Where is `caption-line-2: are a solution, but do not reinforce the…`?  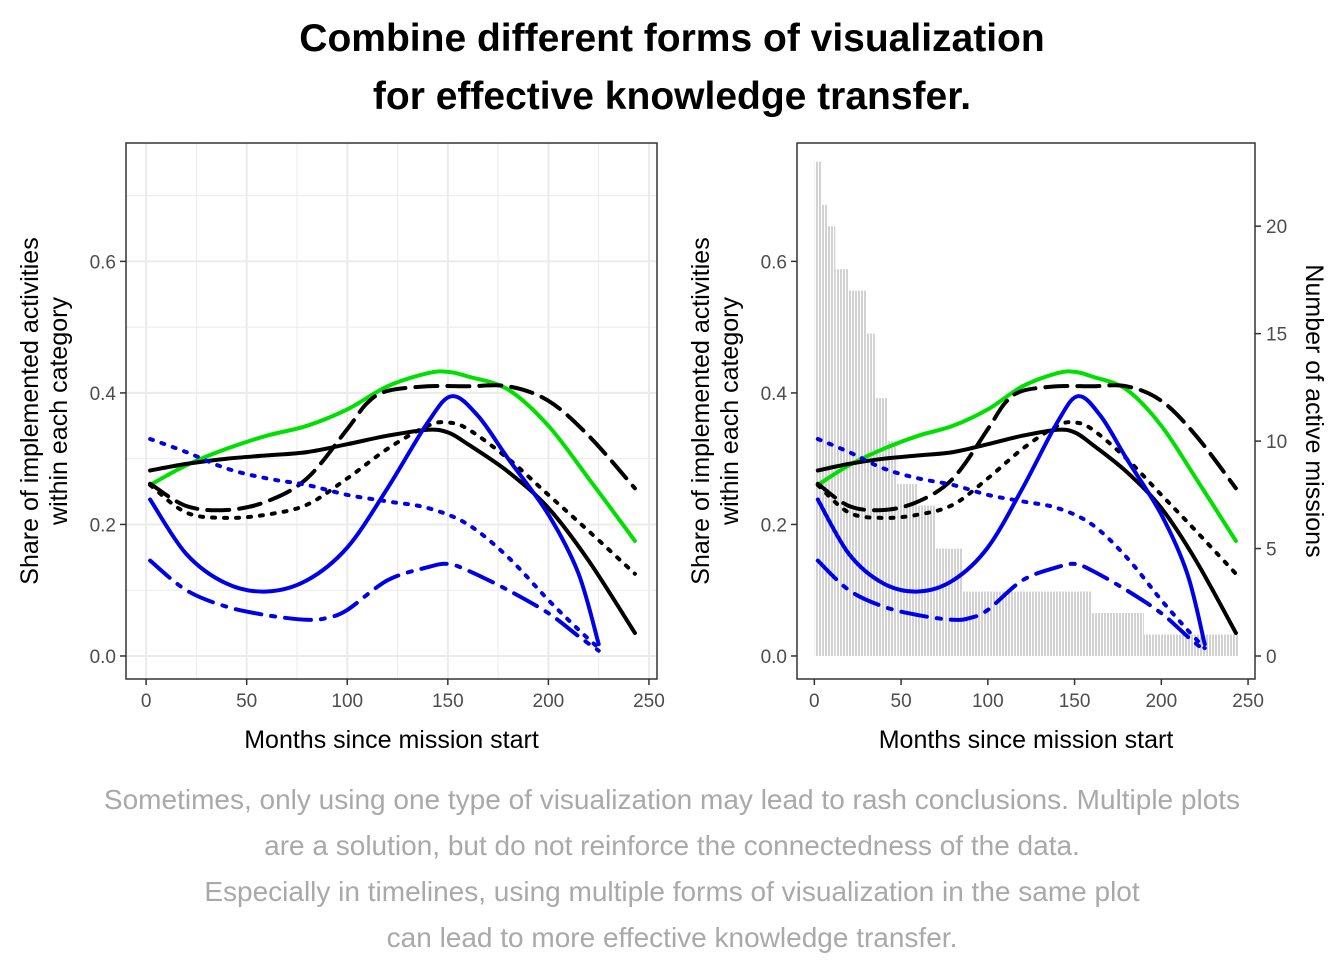 caption-line-2: are a solution, but do not reinforce the… is located at coordinates (672, 845).